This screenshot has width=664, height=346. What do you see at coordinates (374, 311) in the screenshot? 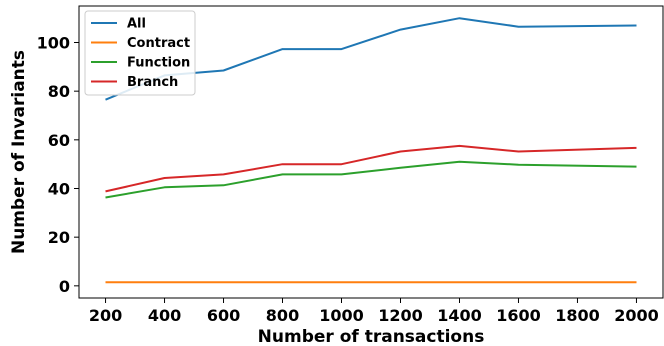
I see `x-axis-ticks: 200 400 600 800 1000 1200 1400 1600 1800 2000` at bounding box center [374, 311].